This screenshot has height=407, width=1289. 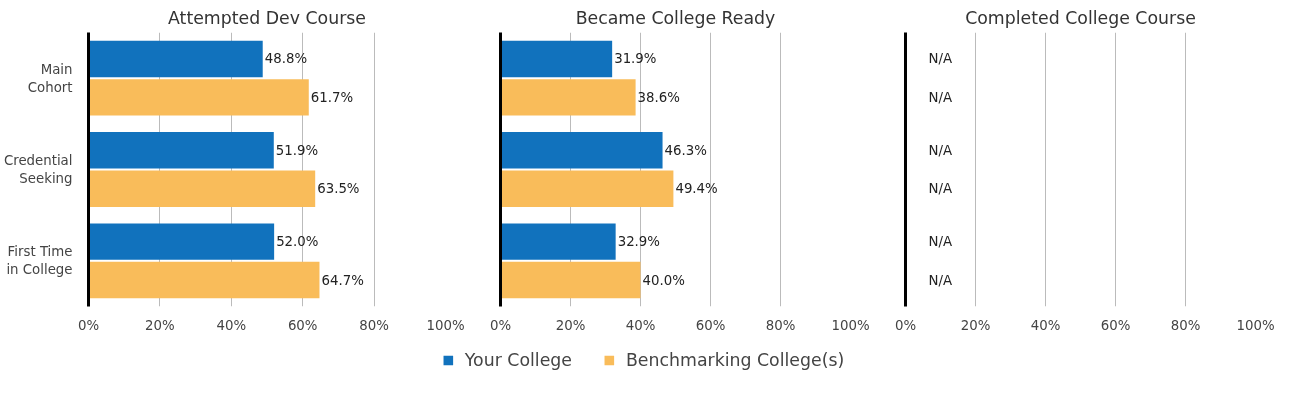 I want to click on data-label: 64.7%, so click(x=342, y=280).